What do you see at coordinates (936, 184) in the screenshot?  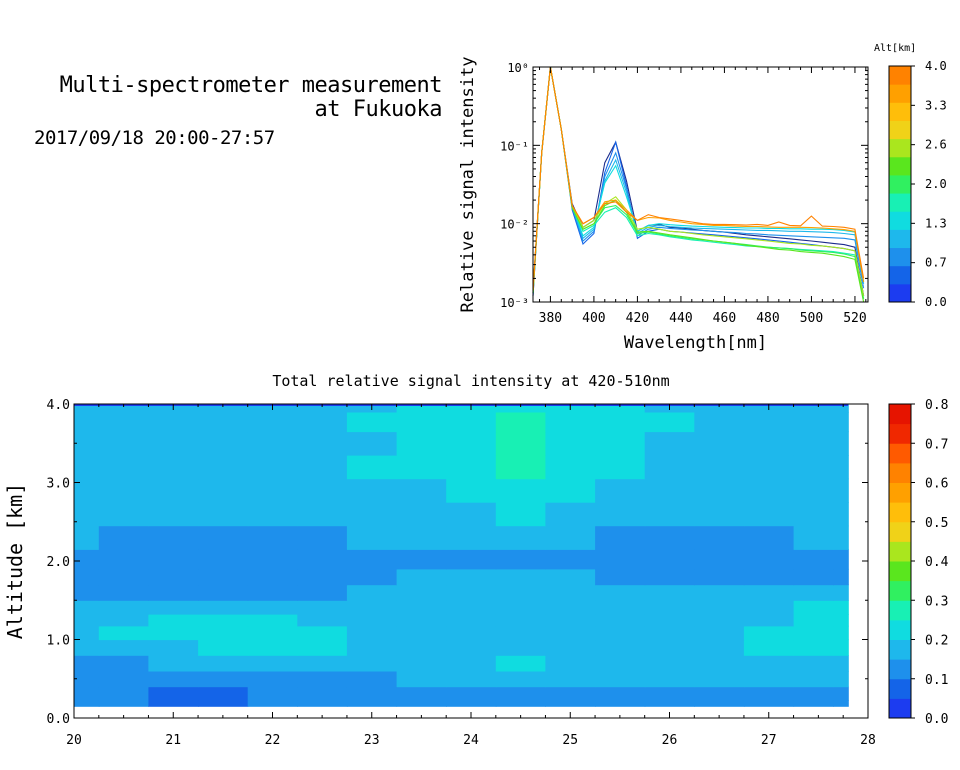 I see `altitude-colorbar-label: 2.0` at bounding box center [936, 184].